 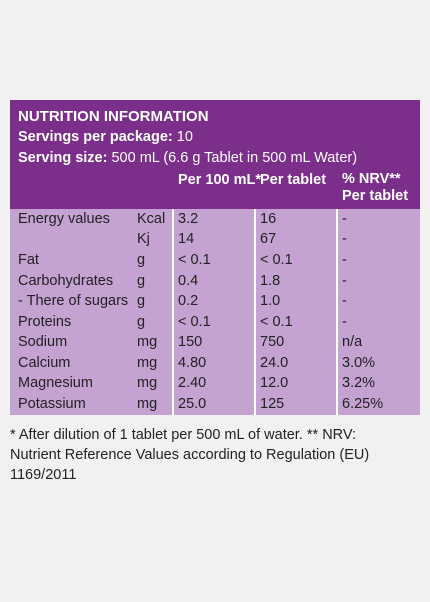 I want to click on row-nrv: 6.25%, so click(x=363, y=404).